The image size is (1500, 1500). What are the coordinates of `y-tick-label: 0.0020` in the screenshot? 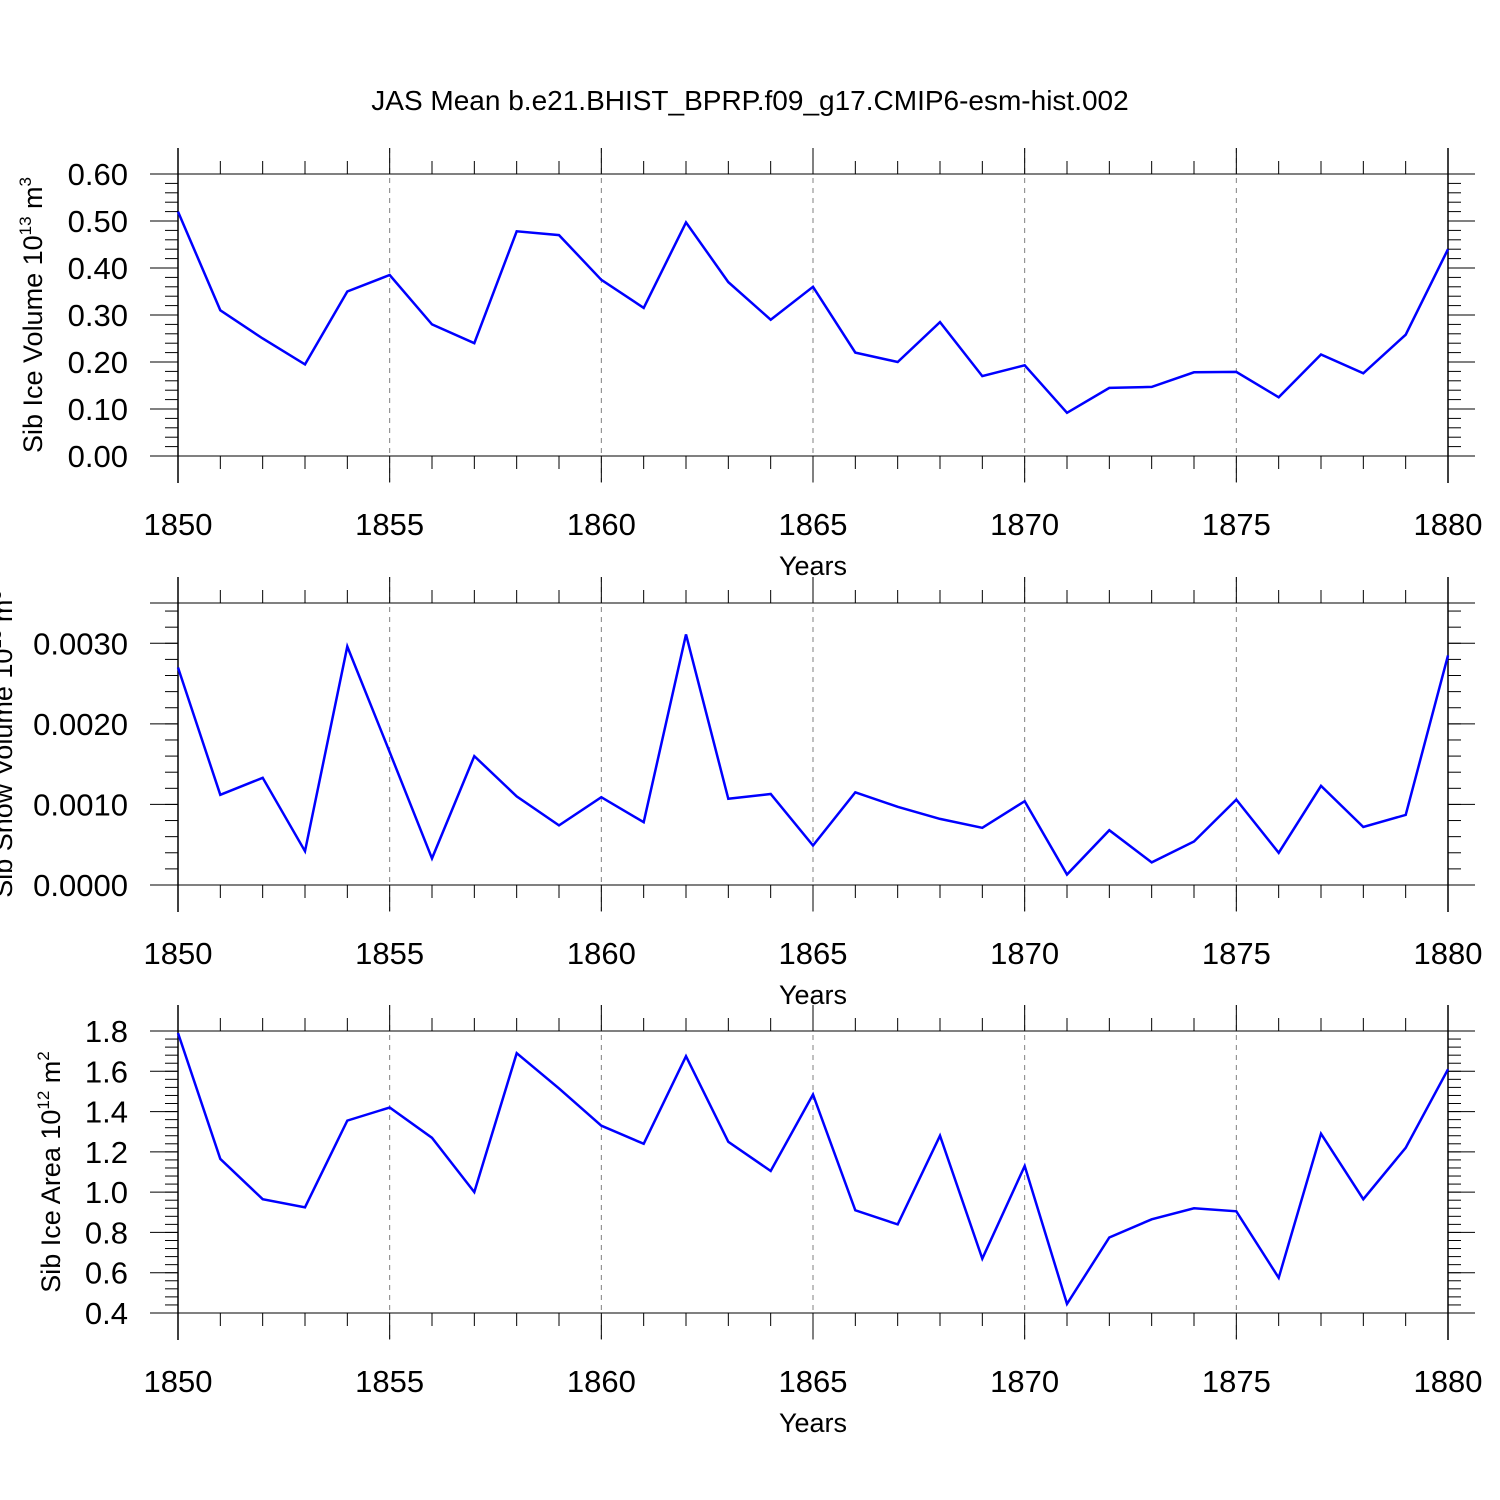 It's located at (80, 724).